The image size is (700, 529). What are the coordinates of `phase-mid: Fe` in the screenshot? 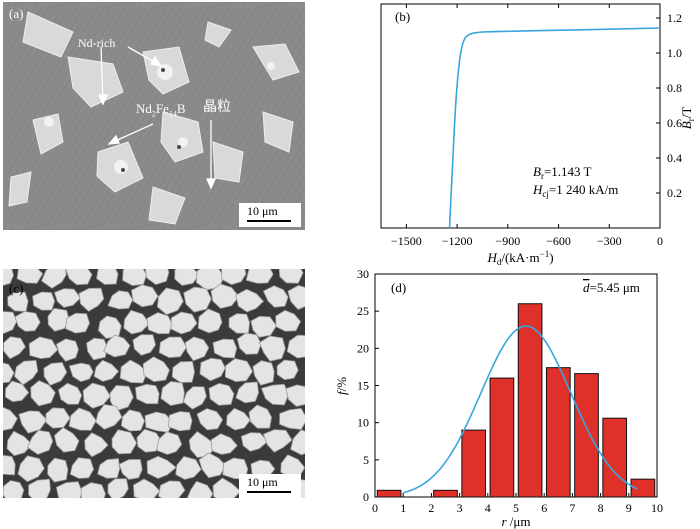 It's located at (162, 108).